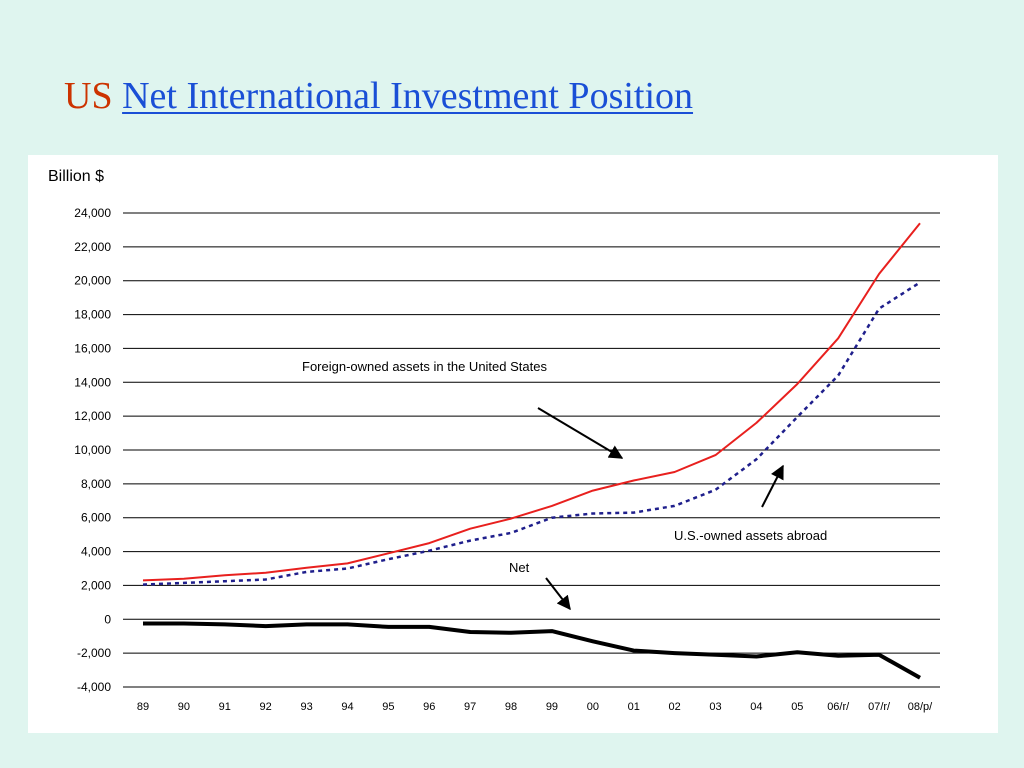 The image size is (1024, 768). What do you see at coordinates (756, 707) in the screenshot?
I see `x-tick-label: 04` at bounding box center [756, 707].